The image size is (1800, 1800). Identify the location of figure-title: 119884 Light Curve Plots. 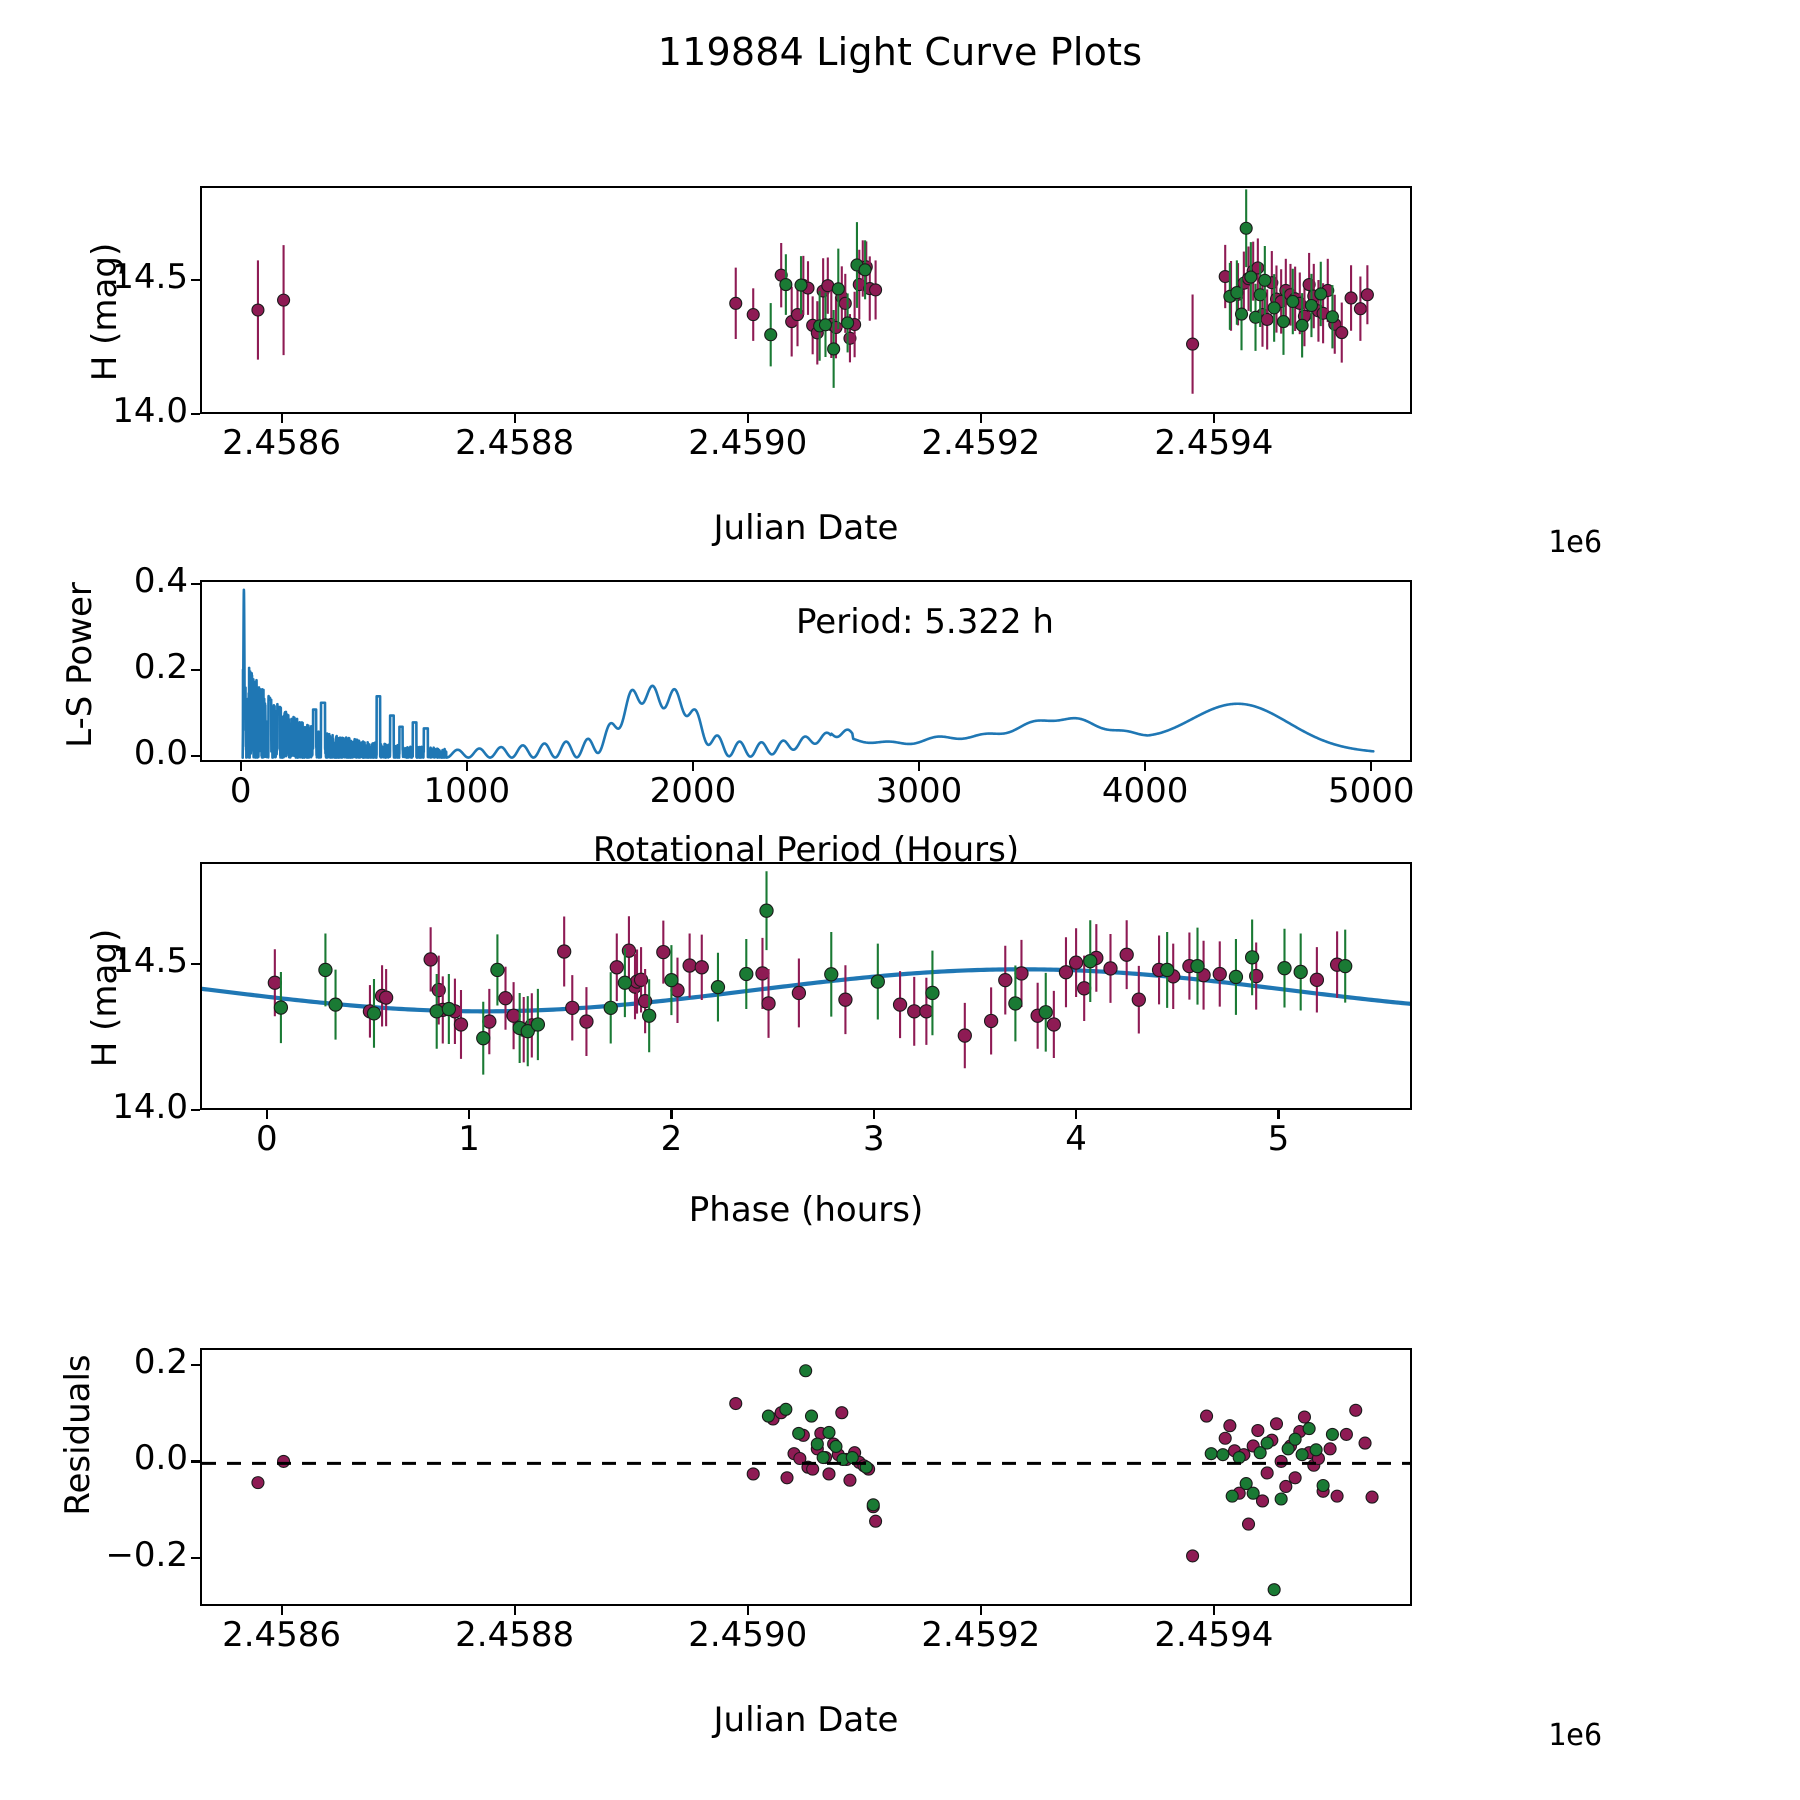
(900, 52).